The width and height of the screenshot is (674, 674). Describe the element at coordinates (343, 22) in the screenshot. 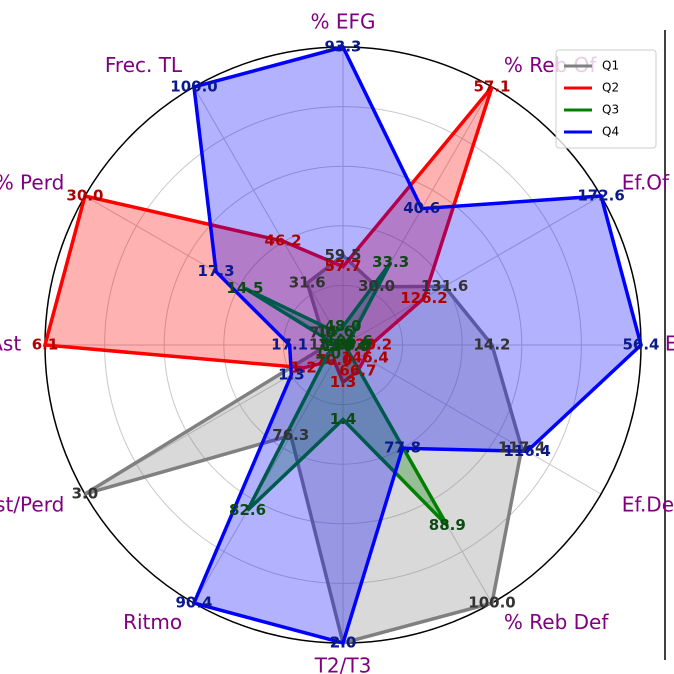

I see `axis-label: % EFG` at that location.